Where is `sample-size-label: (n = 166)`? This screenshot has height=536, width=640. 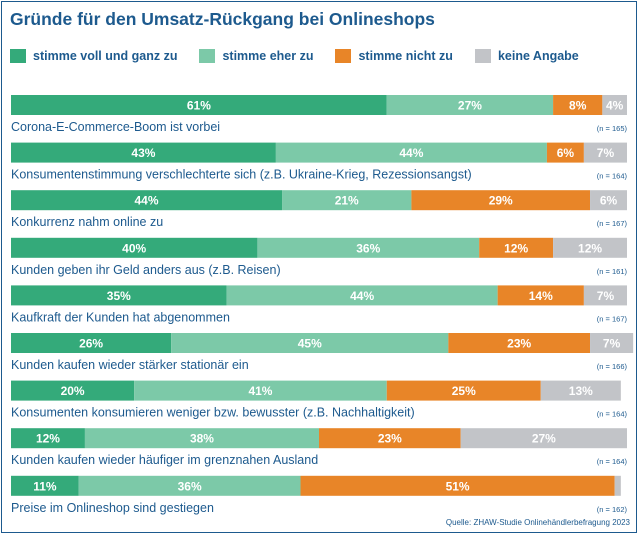
sample-size-label: (n = 166) is located at coordinates (612, 366).